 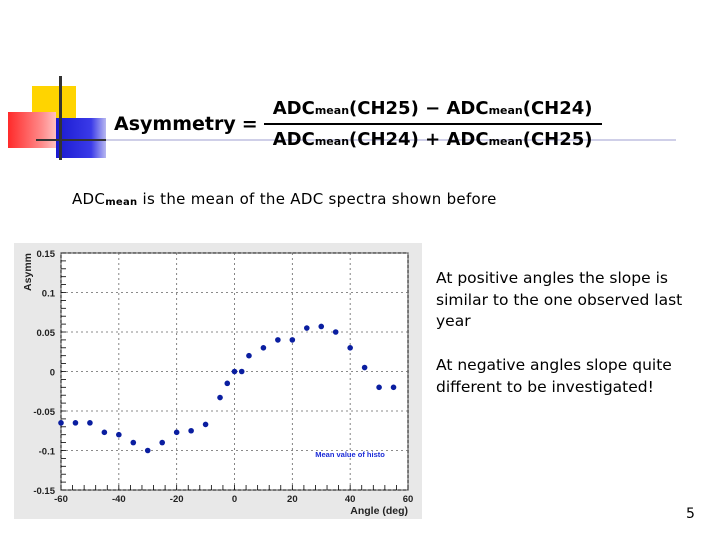 What do you see at coordinates (332, 110) in the screenshot?
I see `num-a-sub: mean` at bounding box center [332, 110].